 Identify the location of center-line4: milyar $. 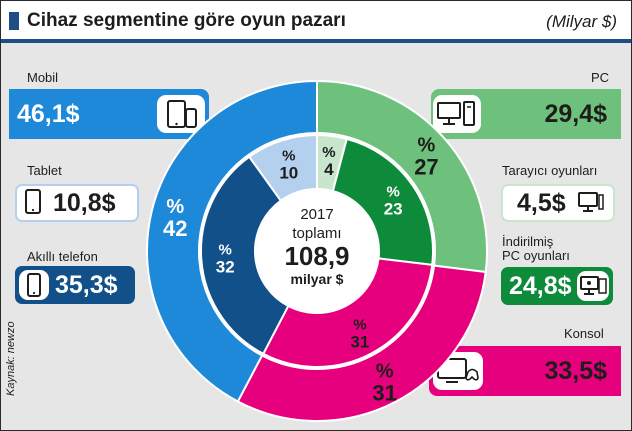
(317, 279).